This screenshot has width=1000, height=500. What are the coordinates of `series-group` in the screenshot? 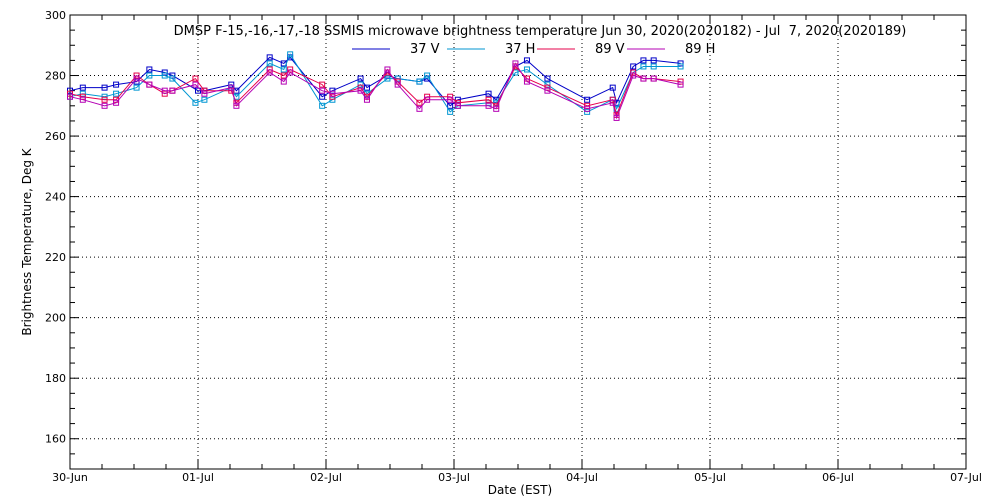 It's located at (375, 86).